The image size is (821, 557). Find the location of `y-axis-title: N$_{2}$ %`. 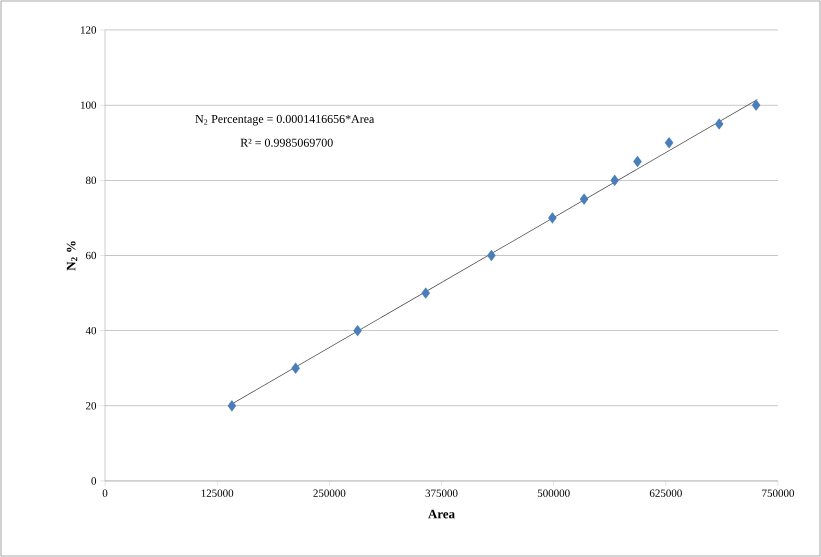

y-axis-title: N$_{2}$ % is located at coordinates (72, 256).